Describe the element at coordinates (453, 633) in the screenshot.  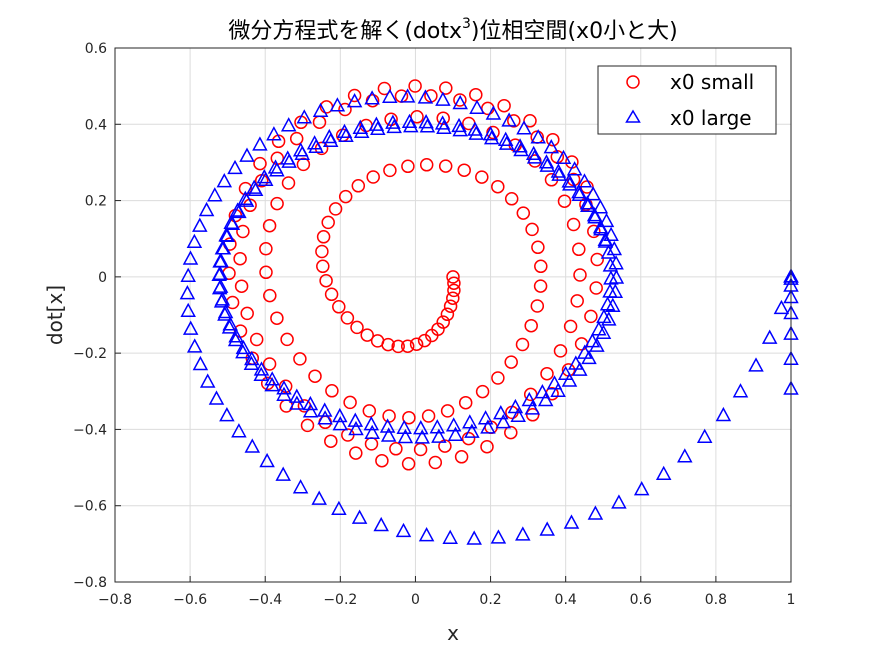
I see `x-axis-label: x` at that location.